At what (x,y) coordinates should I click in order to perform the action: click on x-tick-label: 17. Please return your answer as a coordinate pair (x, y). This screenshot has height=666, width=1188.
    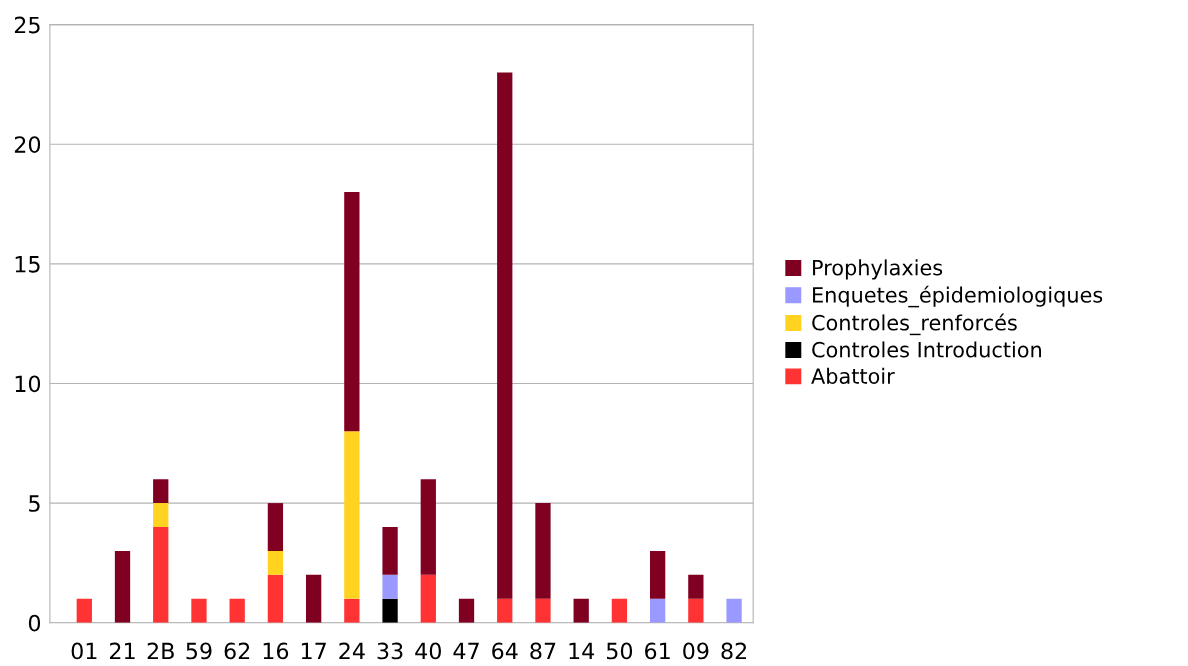
    Looking at the image, I should click on (313, 651).